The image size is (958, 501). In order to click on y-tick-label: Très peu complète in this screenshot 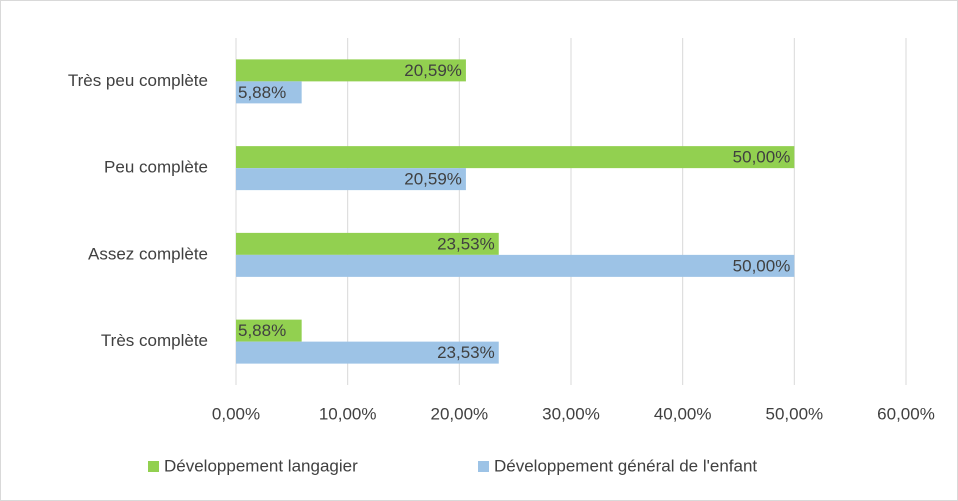, I will do `click(138, 80)`.